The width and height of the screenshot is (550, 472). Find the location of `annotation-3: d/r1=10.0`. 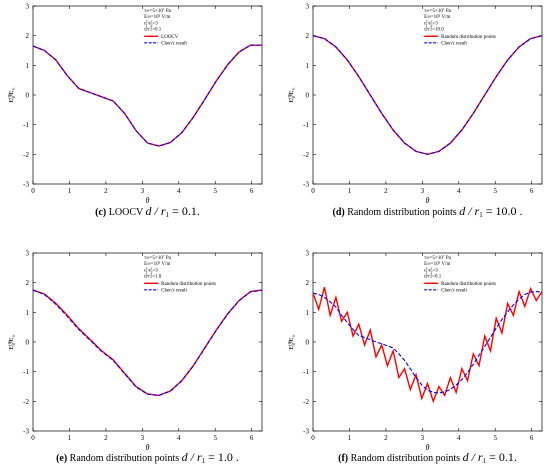

annotation-3: d/r1=10.0 is located at coordinates (434, 30).